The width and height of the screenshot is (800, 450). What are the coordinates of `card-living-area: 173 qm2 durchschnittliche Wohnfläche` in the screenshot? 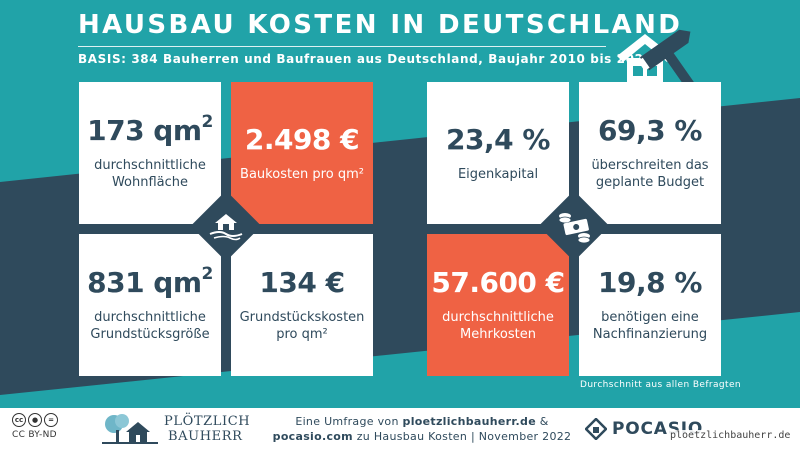 It's located at (150, 153).